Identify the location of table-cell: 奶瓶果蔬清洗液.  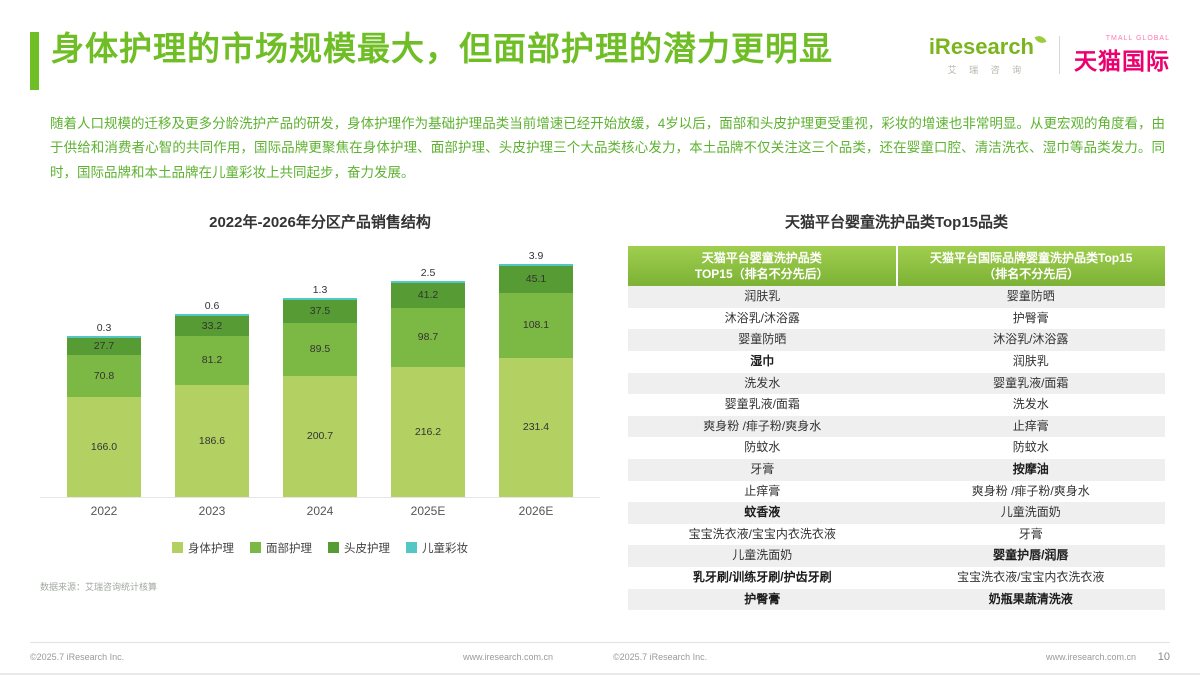
(1030, 598).